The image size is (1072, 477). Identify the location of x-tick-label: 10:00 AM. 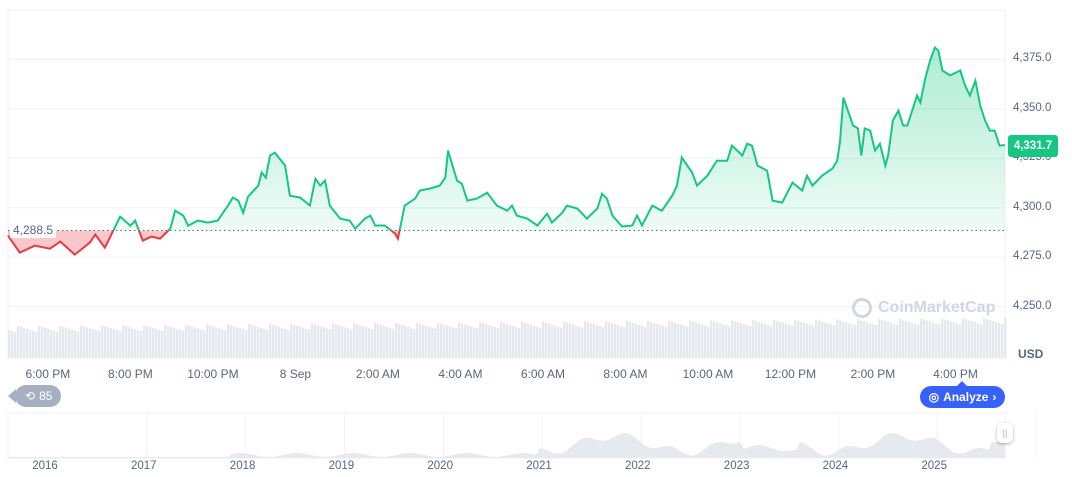
(708, 374).